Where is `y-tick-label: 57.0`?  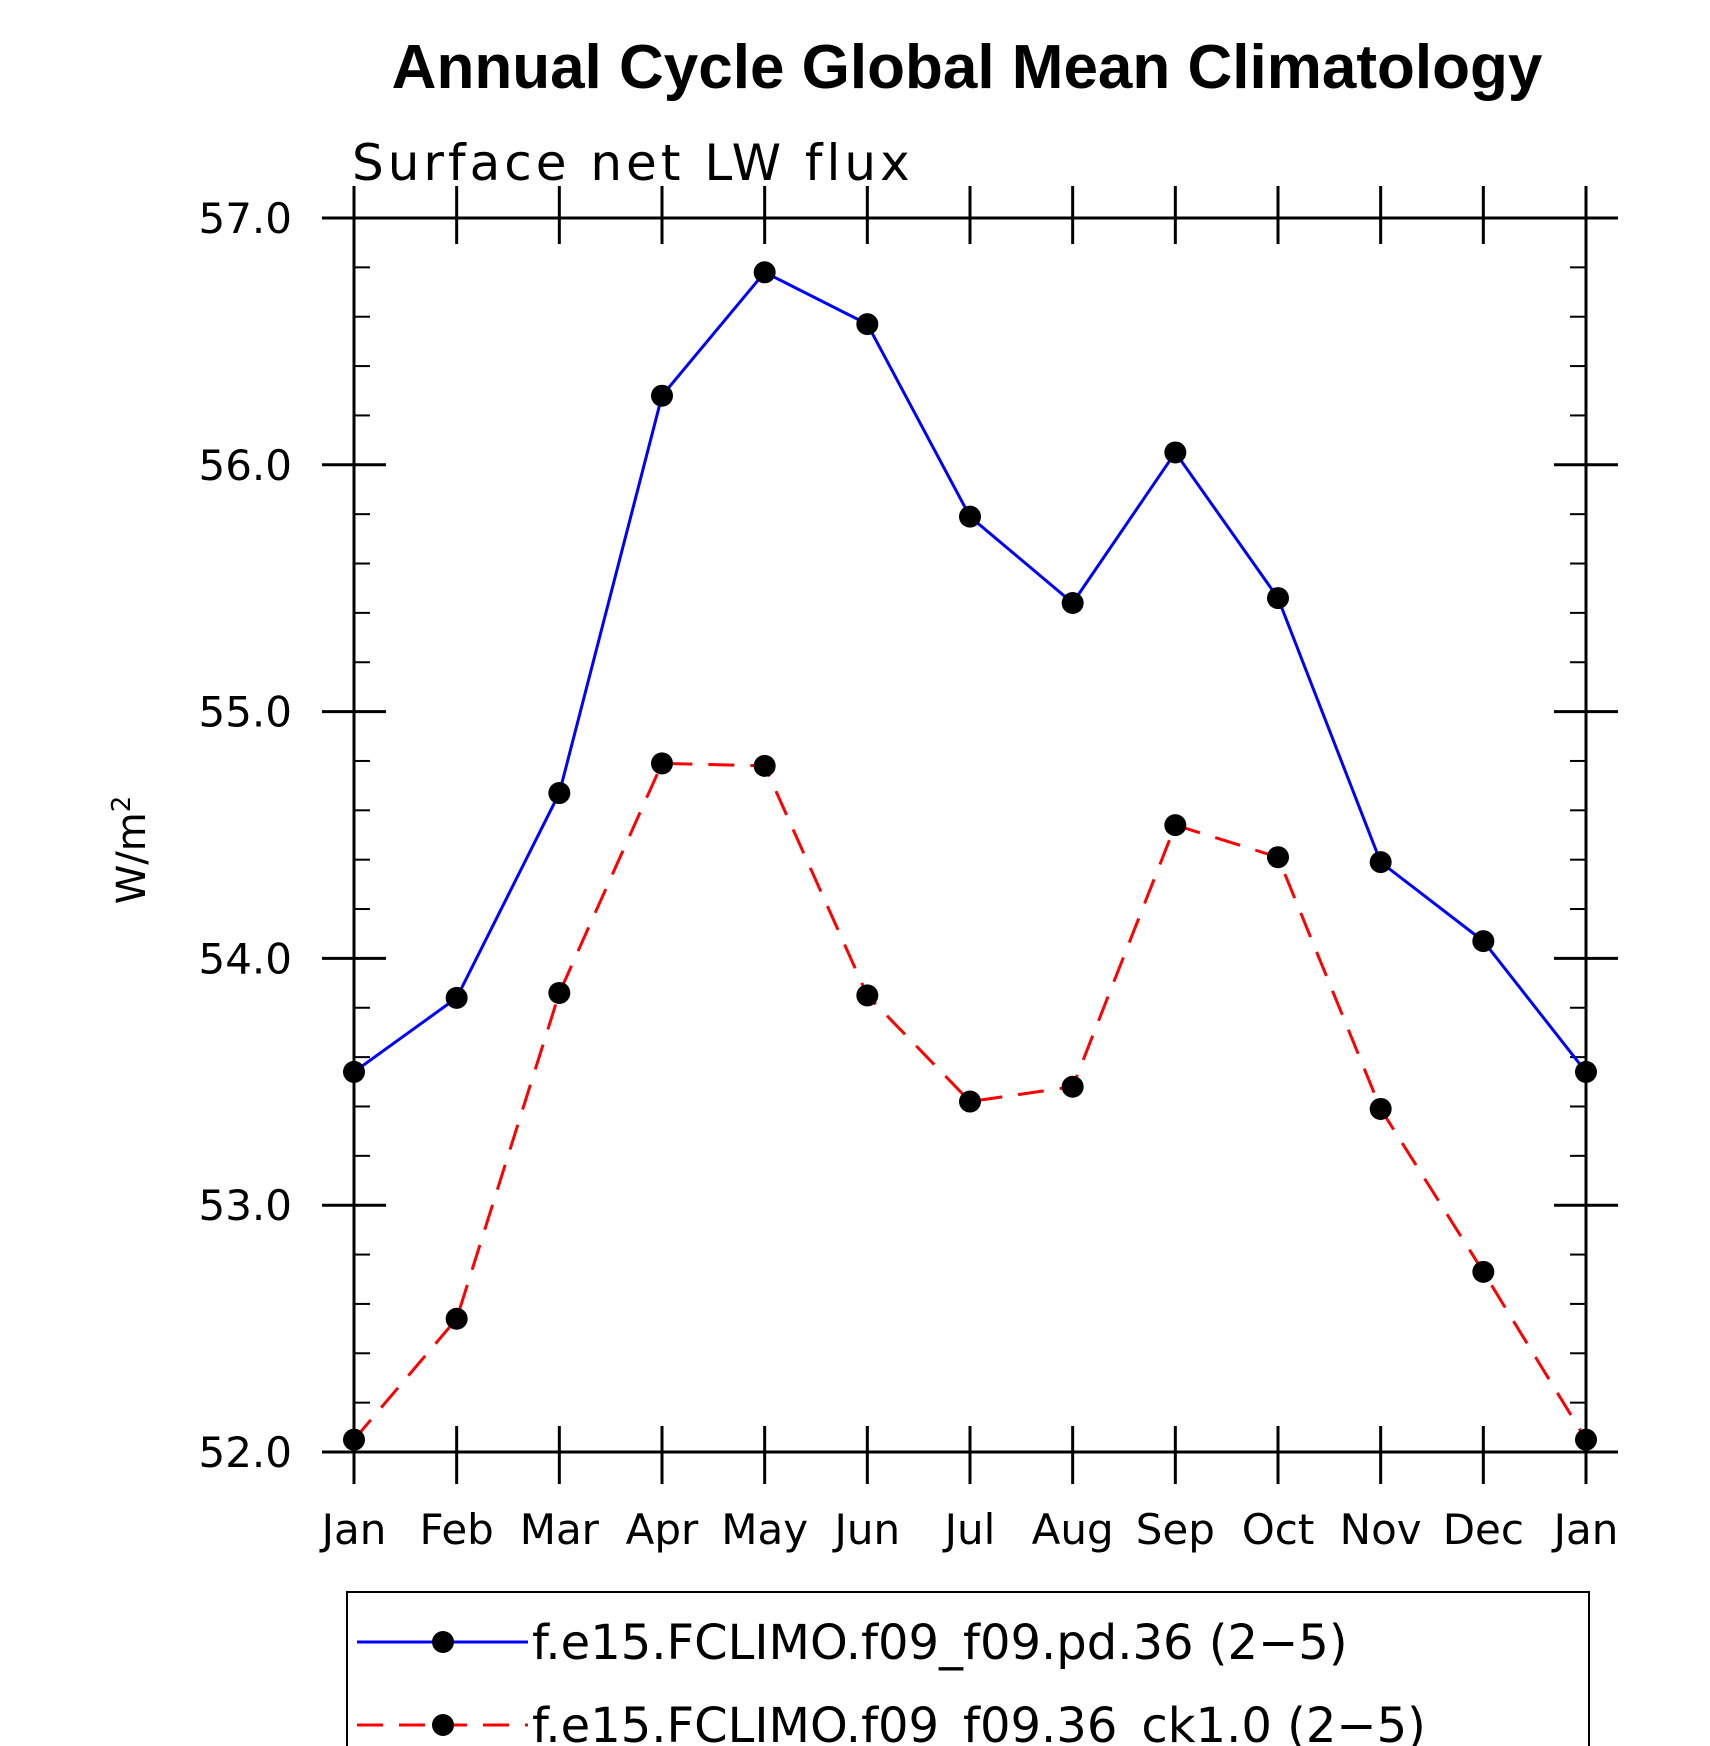 y-tick-label: 57.0 is located at coordinates (245, 218).